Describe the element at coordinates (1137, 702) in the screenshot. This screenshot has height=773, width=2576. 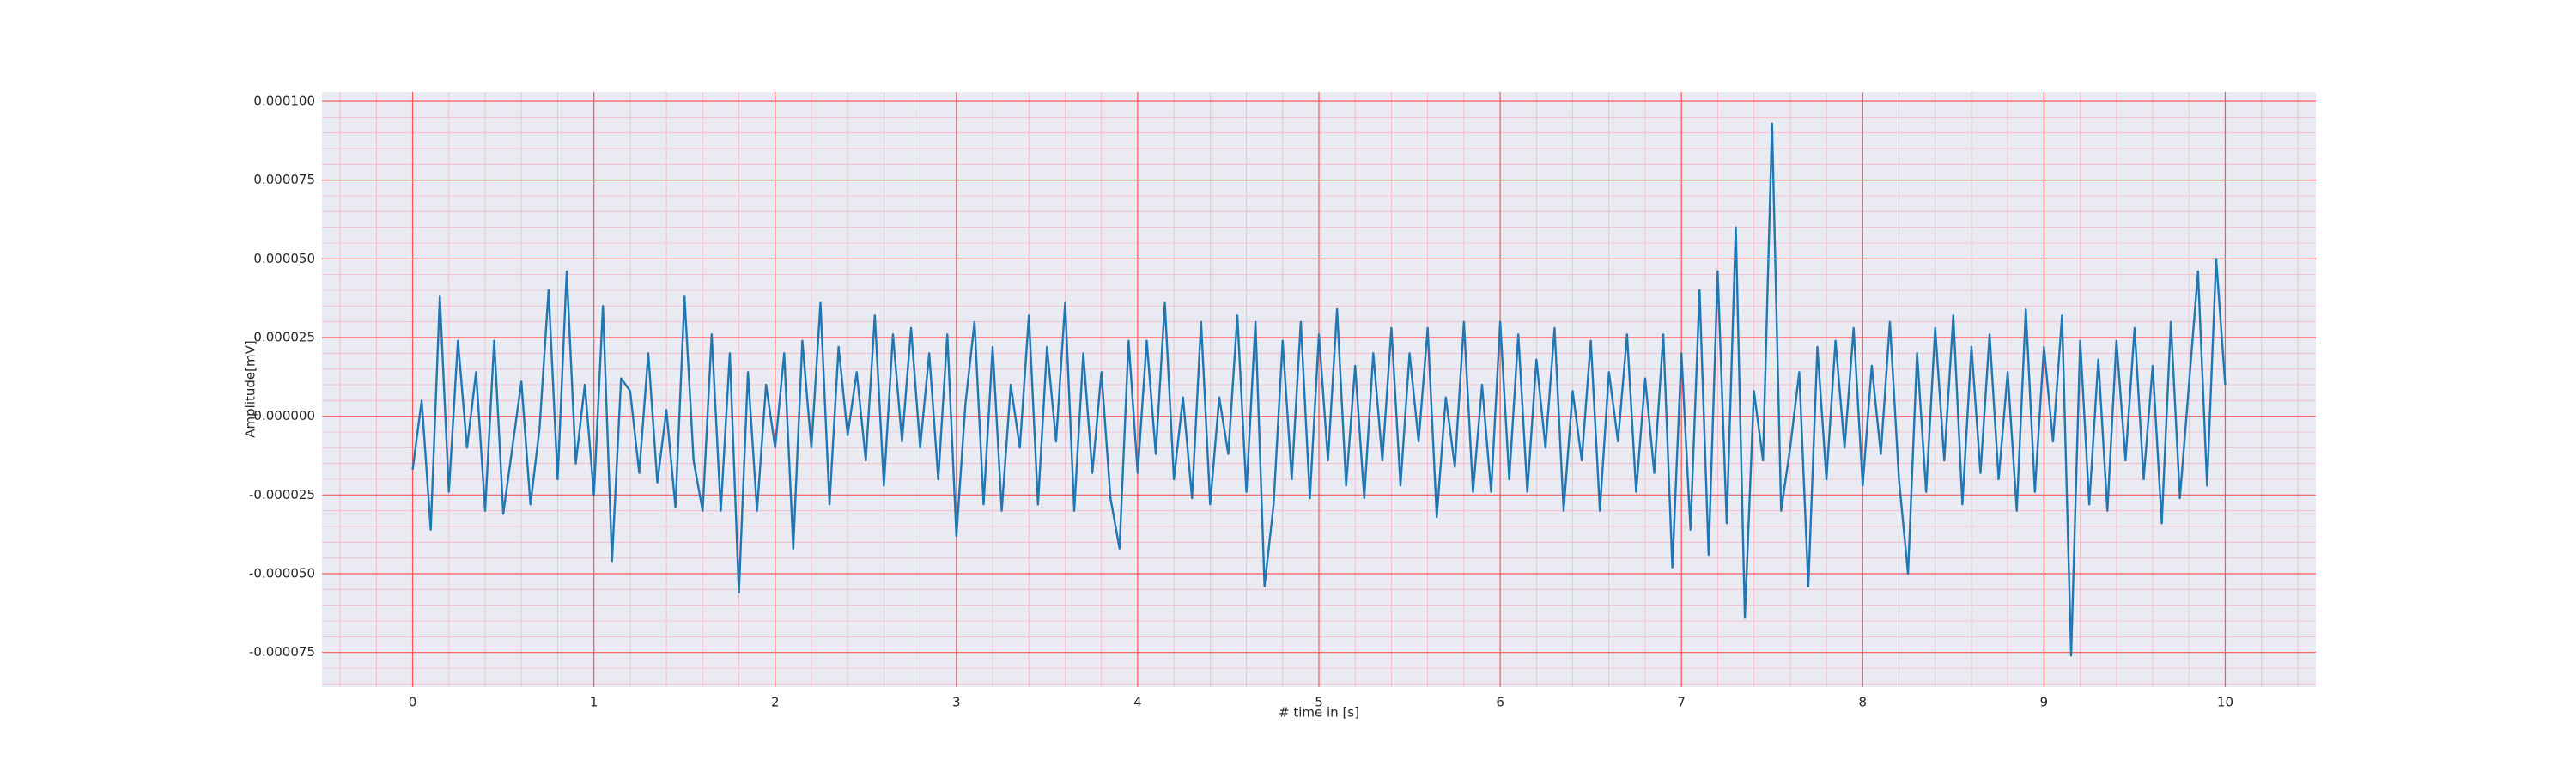
I see `x-tick-label: 4` at that location.